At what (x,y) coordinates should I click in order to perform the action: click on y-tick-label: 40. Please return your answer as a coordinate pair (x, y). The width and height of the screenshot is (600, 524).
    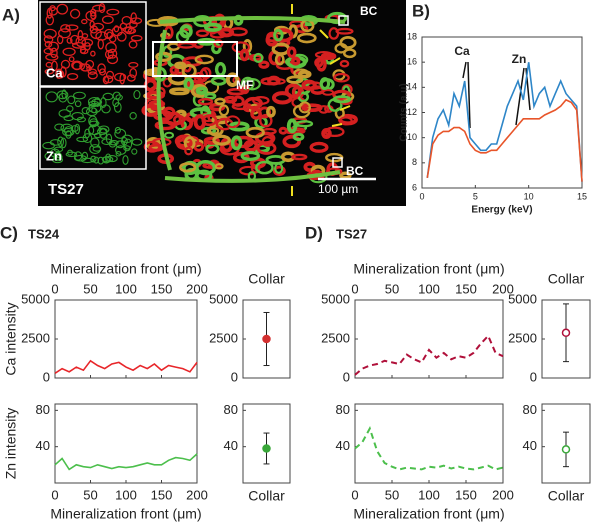
    Looking at the image, I should click on (231, 445).